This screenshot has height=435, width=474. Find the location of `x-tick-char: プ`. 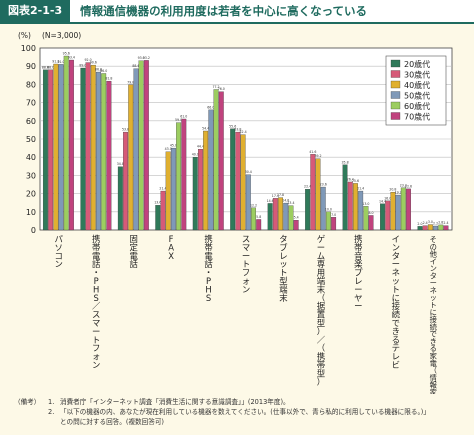

x-tick-char: プ is located at coordinates (358, 273).